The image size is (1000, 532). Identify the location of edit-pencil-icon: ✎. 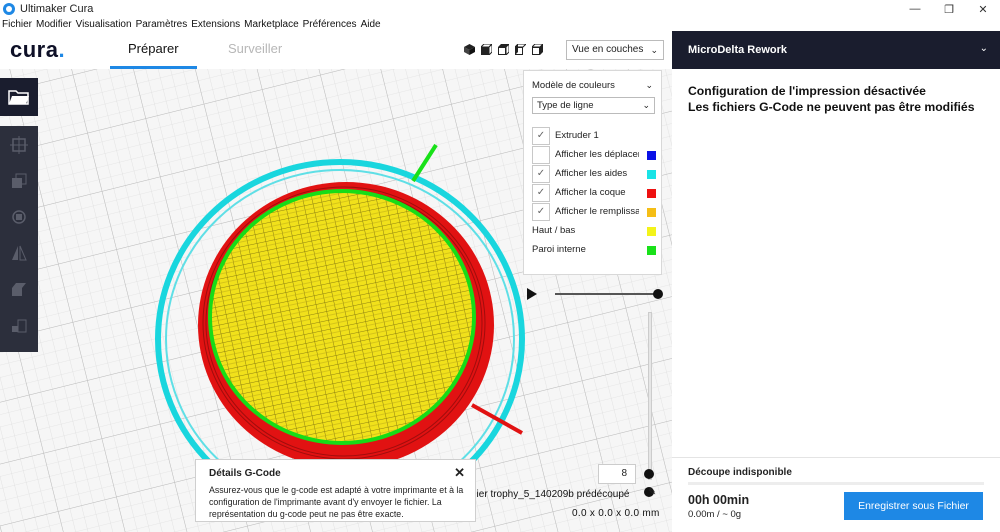
(652, 492).